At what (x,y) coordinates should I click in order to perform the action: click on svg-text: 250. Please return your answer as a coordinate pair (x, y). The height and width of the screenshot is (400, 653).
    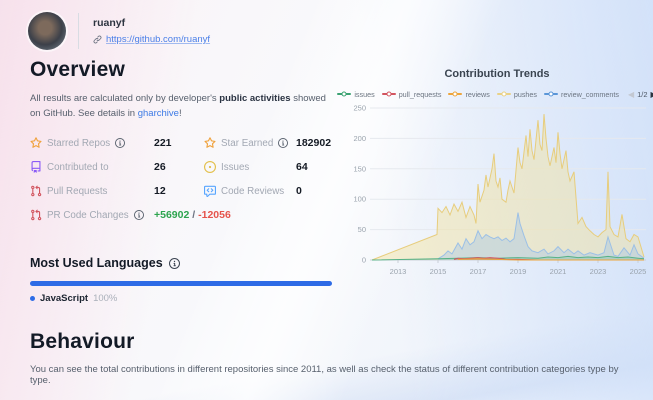
    Looking at the image, I should click on (359, 108).